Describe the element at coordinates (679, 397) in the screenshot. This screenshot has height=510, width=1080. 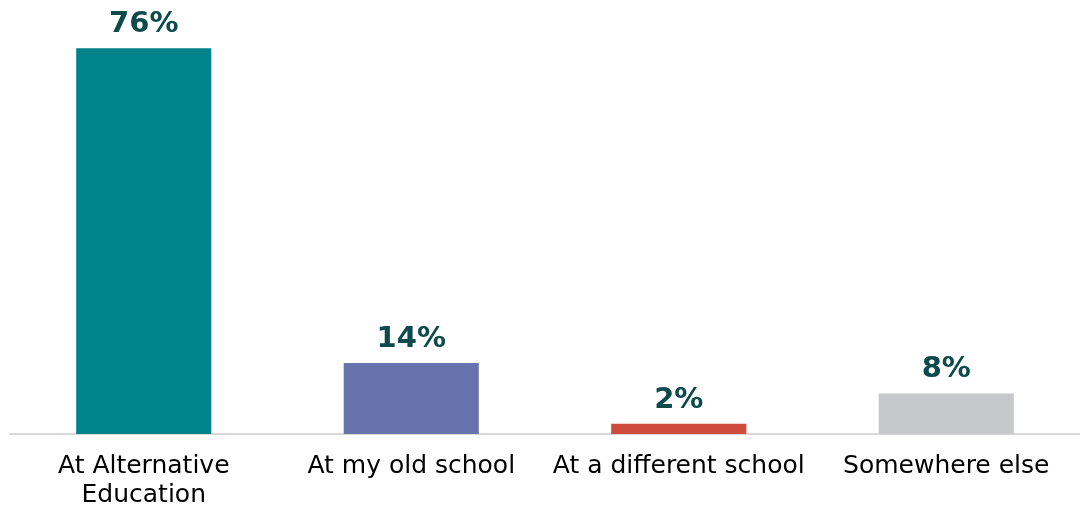
I see `data-label: 2%` at that location.